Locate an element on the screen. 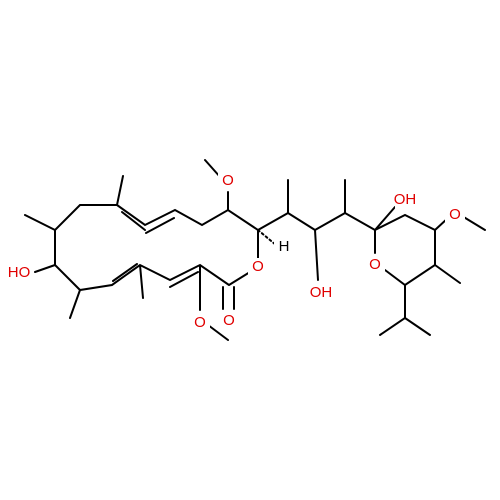 Image resolution: width=500 pixels, height=500 pixels. double-bond-lines is located at coordinates (173, 260).